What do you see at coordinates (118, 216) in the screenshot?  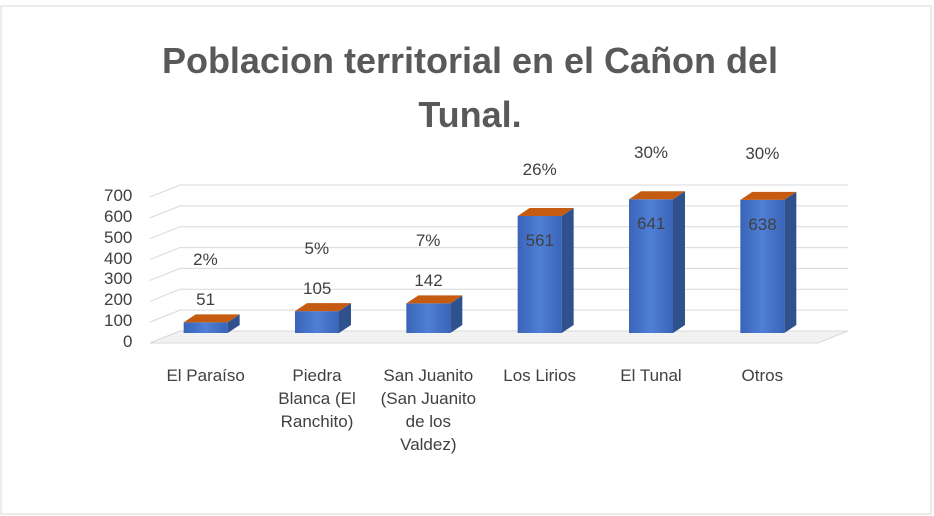 I see `y-tick-label: 600` at bounding box center [118, 216].